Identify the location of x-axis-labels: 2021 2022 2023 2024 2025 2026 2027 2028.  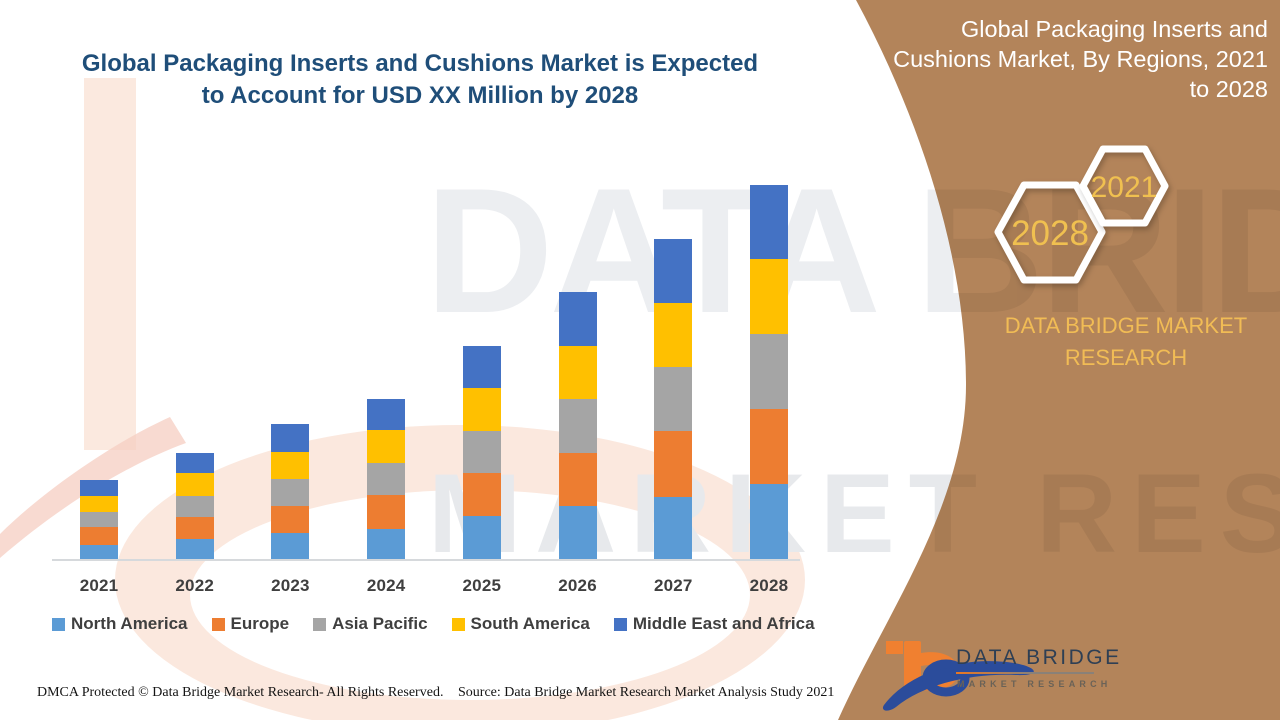
(432, 587).